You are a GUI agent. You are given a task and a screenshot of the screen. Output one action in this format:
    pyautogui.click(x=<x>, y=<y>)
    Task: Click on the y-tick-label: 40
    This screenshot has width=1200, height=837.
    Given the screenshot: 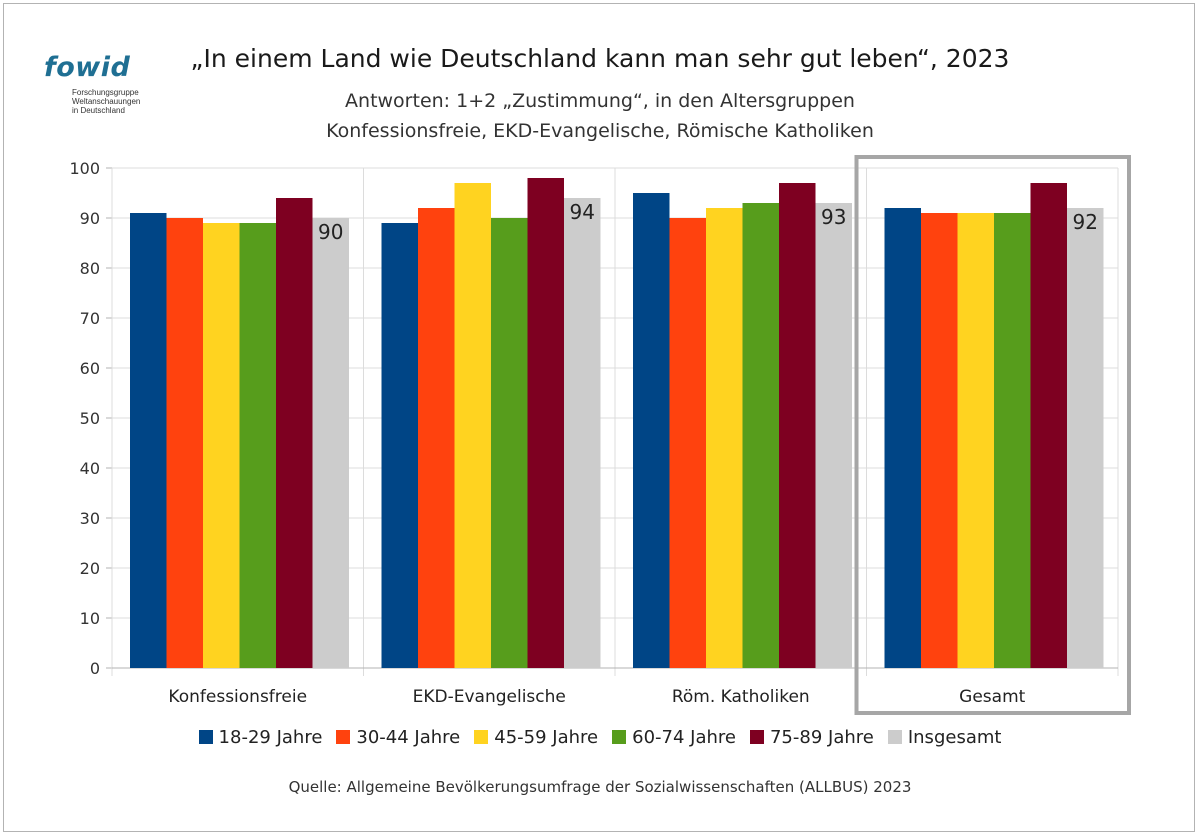 What is the action you would take?
    pyautogui.click(x=90, y=468)
    